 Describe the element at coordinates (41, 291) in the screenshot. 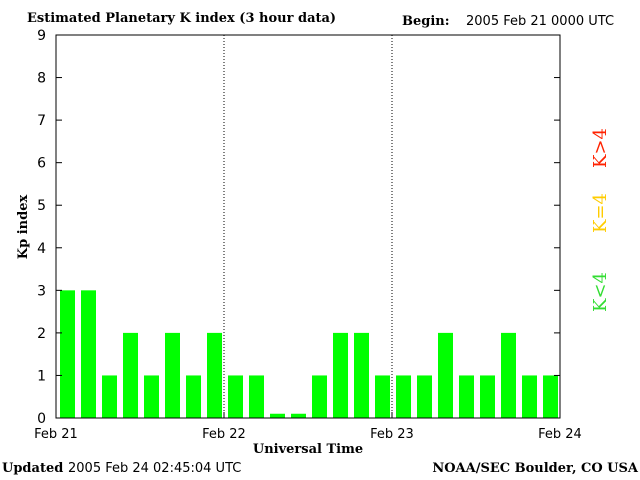

I see `y-tick-label: 3` at that location.